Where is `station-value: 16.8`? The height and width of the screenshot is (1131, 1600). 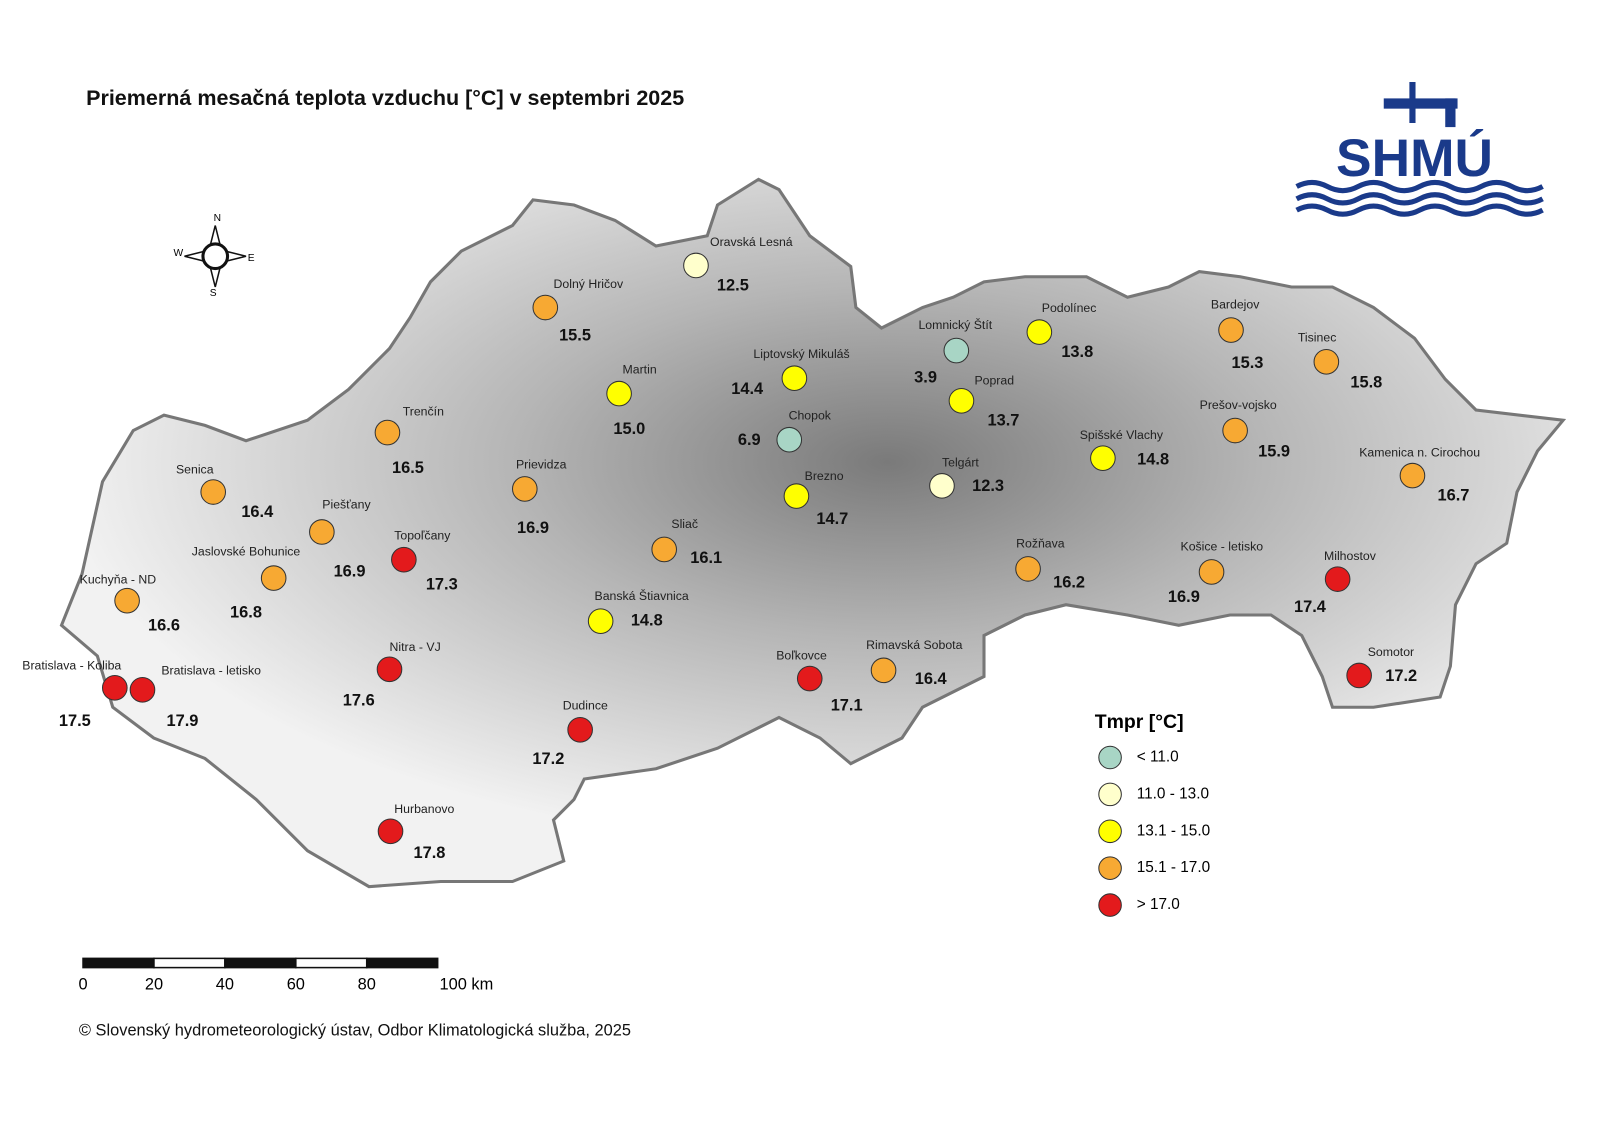 station-value: 16.8 is located at coordinates (246, 612).